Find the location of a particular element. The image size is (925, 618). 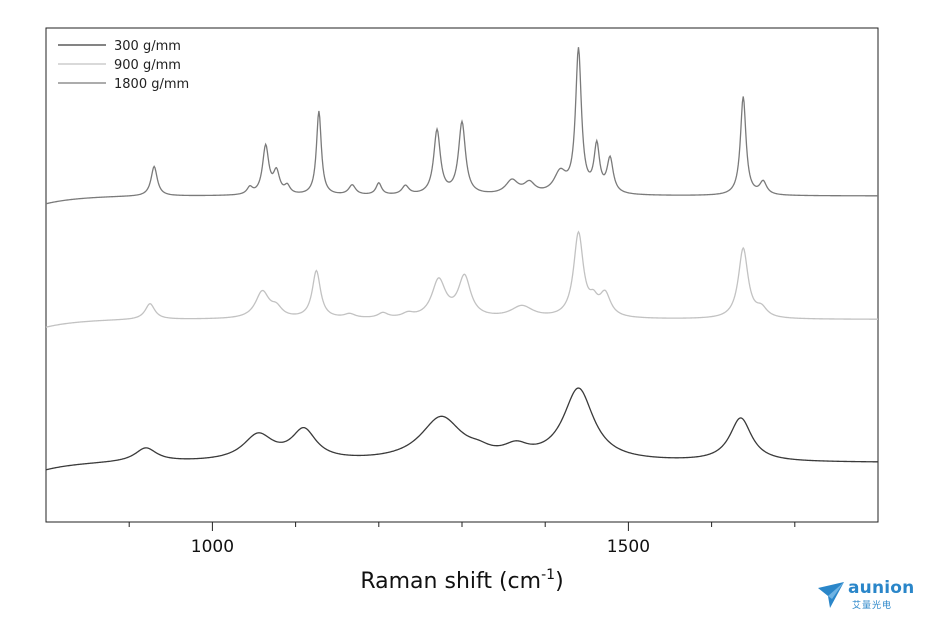

logo-subtitle: 艾量光电 is located at coordinates (872, 606).